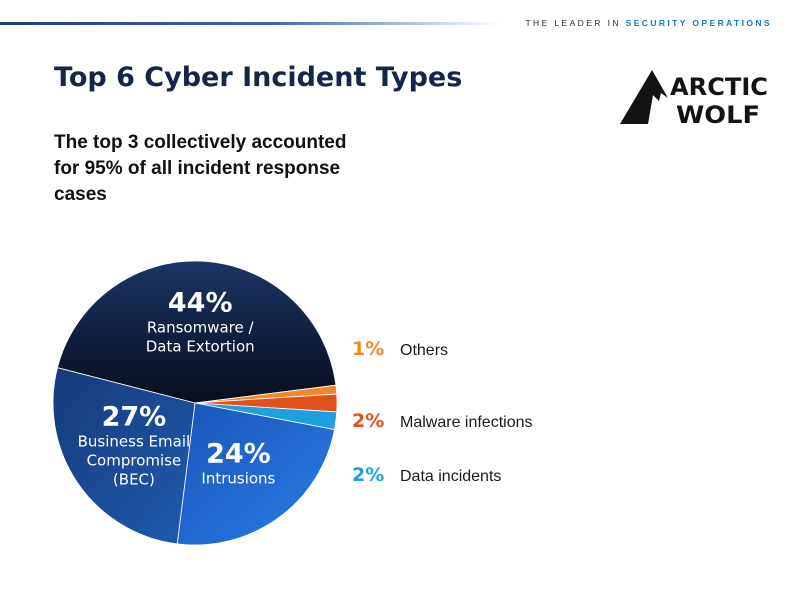 Image resolution: width=800 pixels, height=599 pixels. What do you see at coordinates (719, 87) in the screenshot?
I see `logo-line-1: ARCTIC` at bounding box center [719, 87].